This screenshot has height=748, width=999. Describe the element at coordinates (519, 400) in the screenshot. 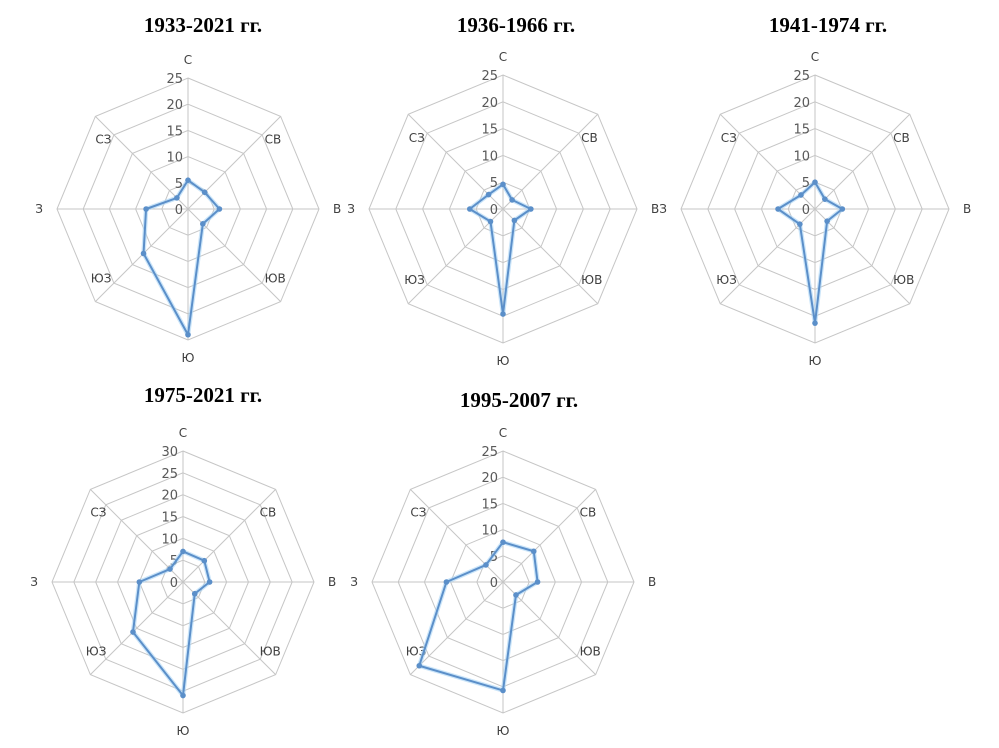

I see `chart-title: 1995-2007 гг.` at that location.